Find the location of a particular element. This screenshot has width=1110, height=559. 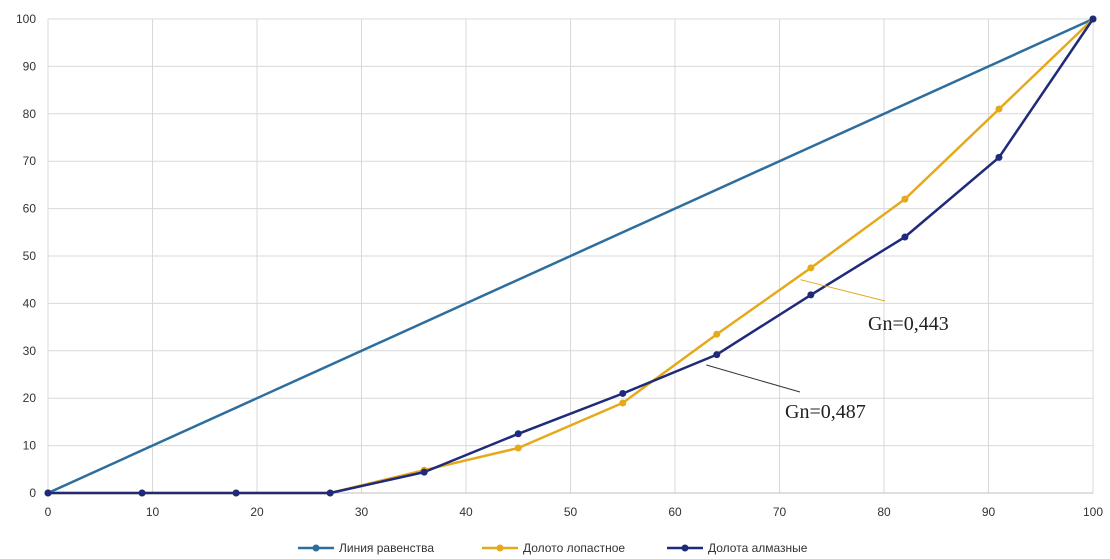

x-tick-label: 10 is located at coordinates (153, 512).